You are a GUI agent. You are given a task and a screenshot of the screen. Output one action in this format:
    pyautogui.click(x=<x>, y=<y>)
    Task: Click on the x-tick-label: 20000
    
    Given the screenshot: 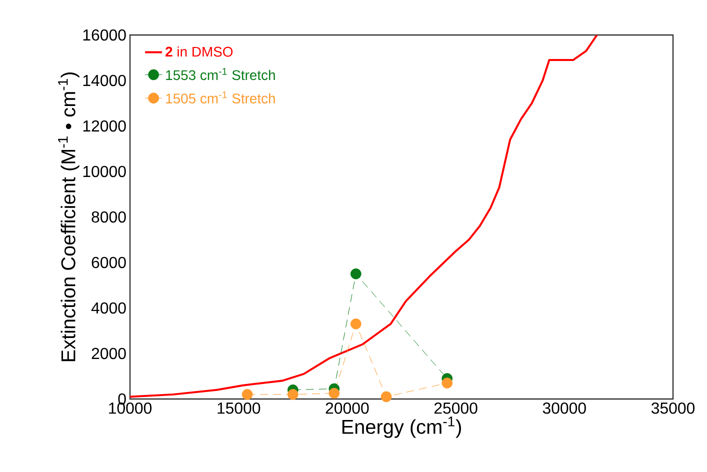 What is the action you would take?
    pyautogui.click(x=347, y=408)
    